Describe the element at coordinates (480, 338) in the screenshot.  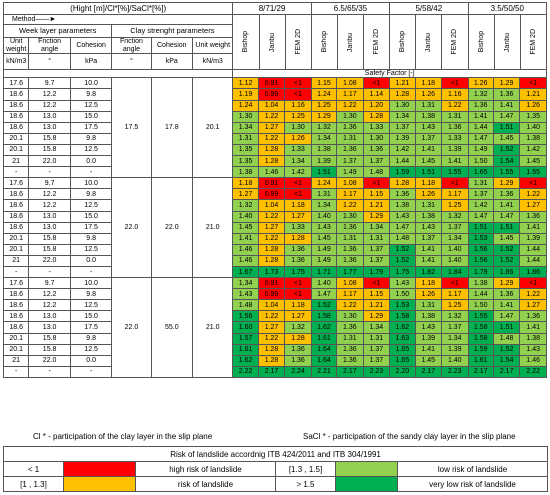
I see `safety-factor-cell: 1.58` at that location.